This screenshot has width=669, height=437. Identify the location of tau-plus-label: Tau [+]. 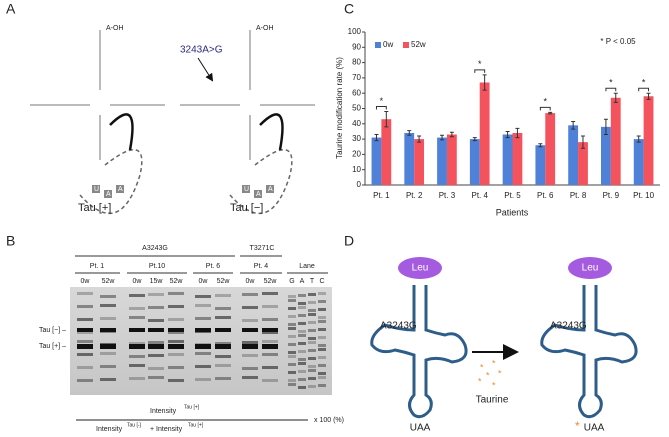
(94, 208).